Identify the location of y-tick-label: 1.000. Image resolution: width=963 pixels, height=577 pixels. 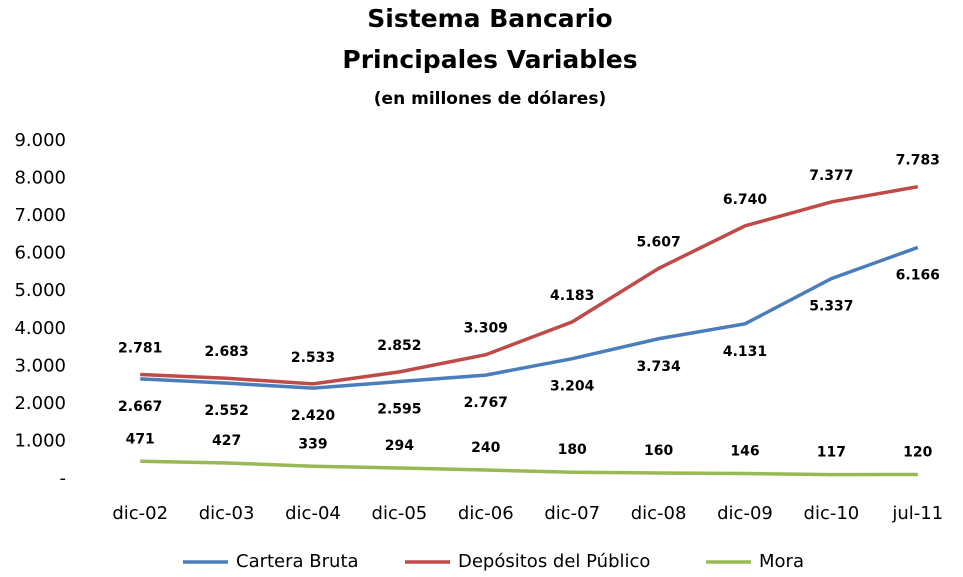
(40, 440).